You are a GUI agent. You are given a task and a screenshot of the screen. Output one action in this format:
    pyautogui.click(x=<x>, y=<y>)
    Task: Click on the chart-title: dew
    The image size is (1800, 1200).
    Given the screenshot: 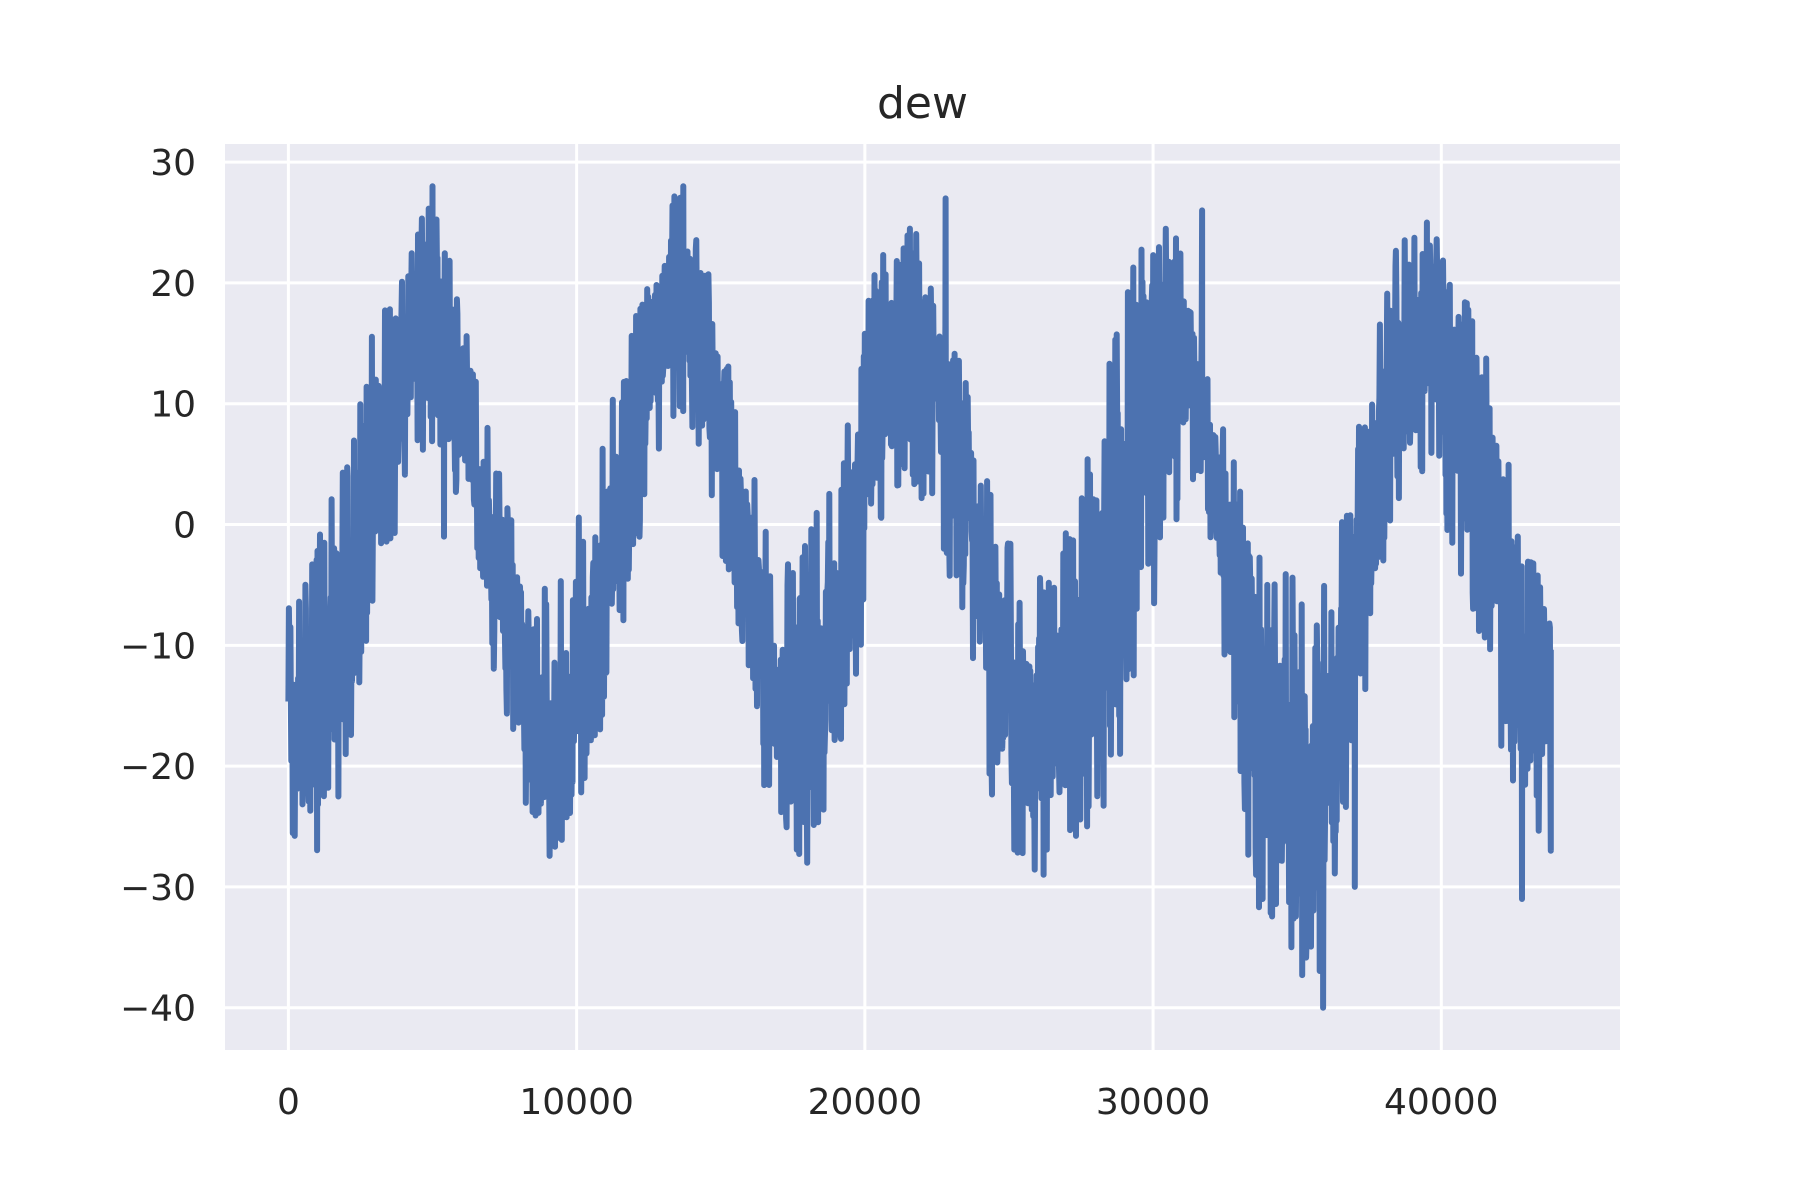 What is the action you would take?
    pyautogui.click(x=922, y=103)
    